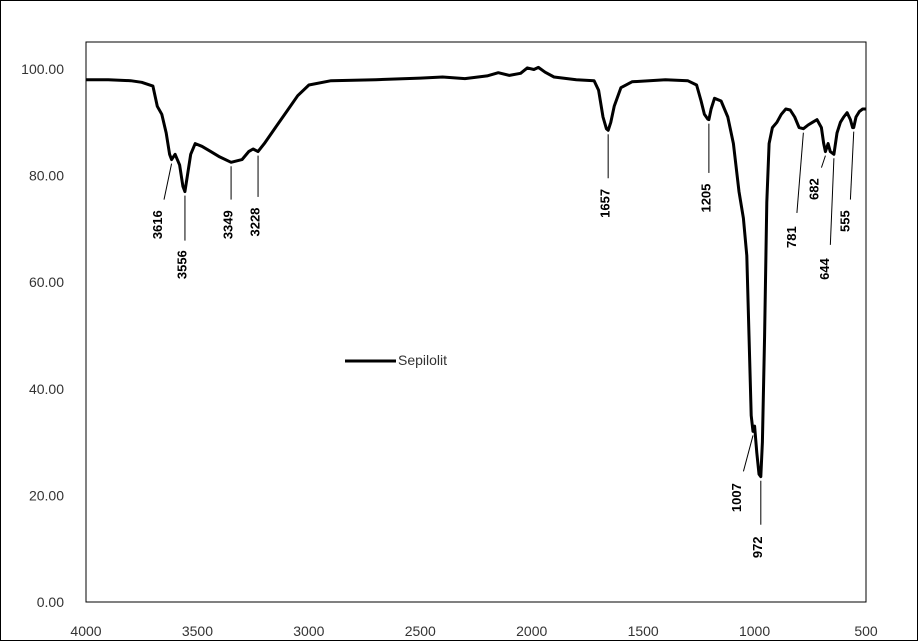 The width and height of the screenshot is (918, 641). Describe the element at coordinates (396, 360) in the screenshot. I see `legend: Sepilolit` at that location.